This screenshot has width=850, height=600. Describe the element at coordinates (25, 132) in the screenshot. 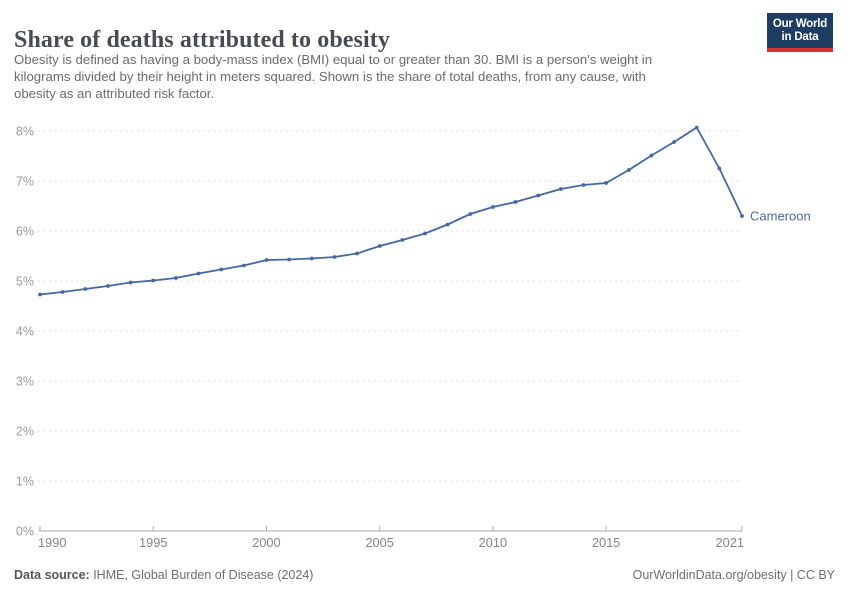

I see `y-axis-tick-label: 8%` at that location.